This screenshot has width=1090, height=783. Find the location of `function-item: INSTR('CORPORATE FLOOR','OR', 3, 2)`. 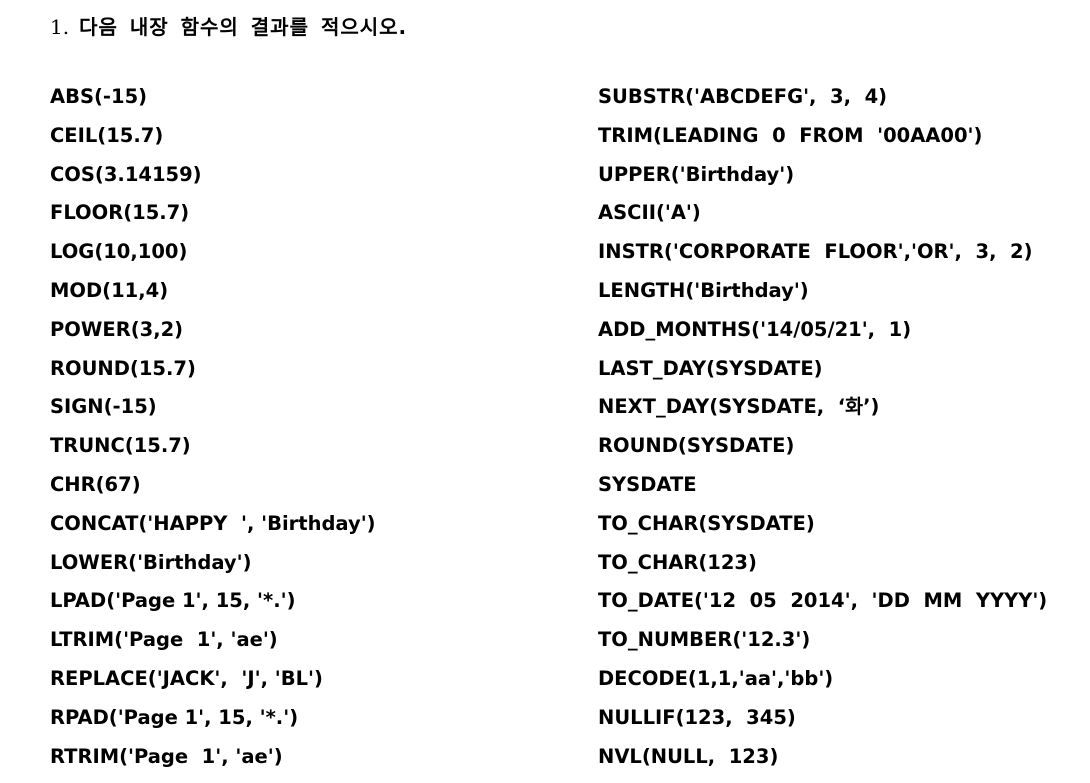

function-item: INSTR('CORPORATE FLOOR','OR', 3, 2) is located at coordinates (815, 252).